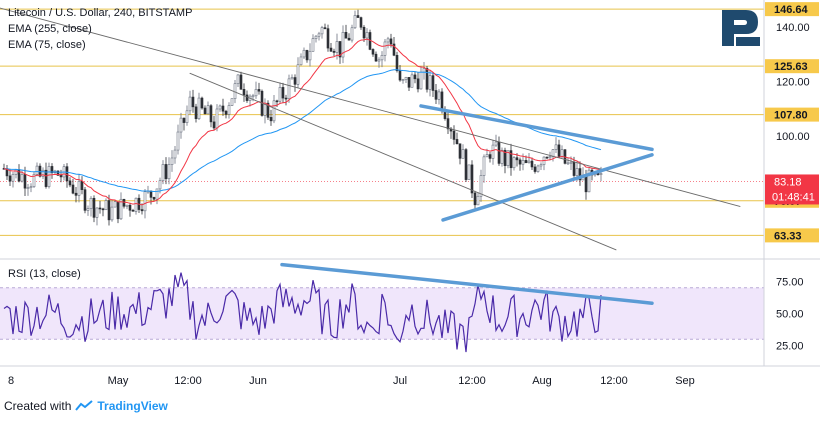 The image size is (820, 423). What do you see at coordinates (44, 274) in the screenshot?
I see `rsi-label: RSI (13, close)` at bounding box center [44, 274].